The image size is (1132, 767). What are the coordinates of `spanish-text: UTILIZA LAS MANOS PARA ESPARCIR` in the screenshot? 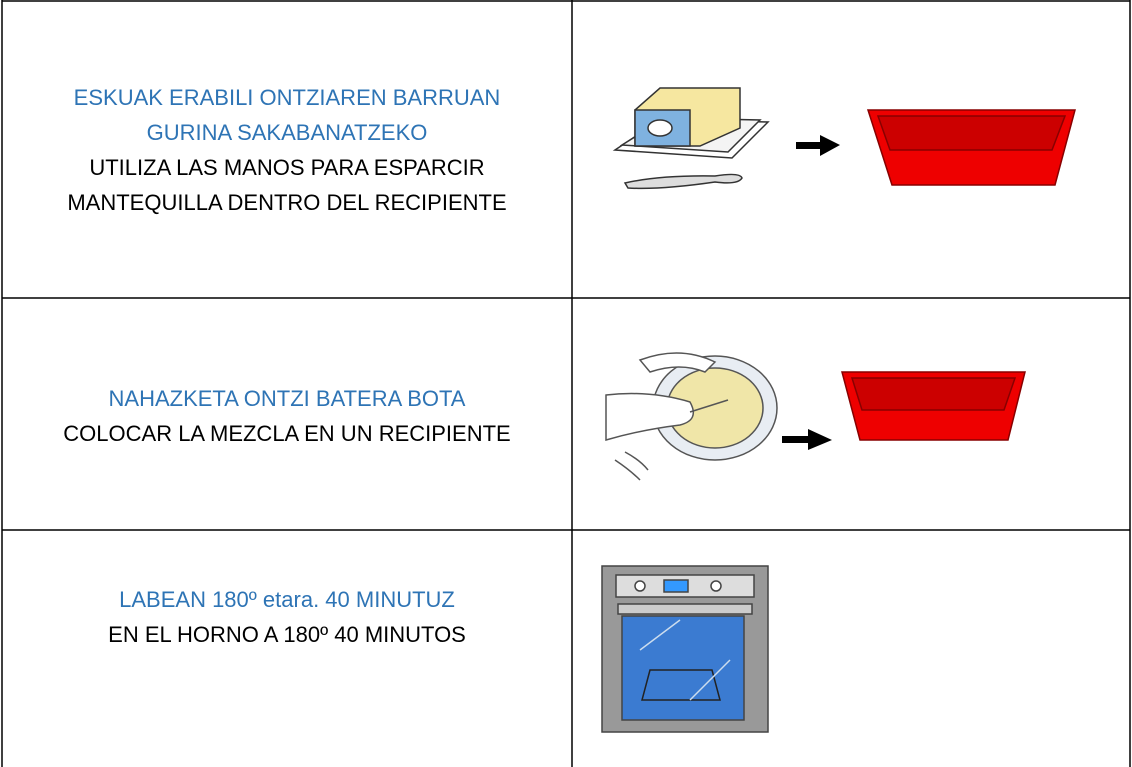 It's located at (287, 167).